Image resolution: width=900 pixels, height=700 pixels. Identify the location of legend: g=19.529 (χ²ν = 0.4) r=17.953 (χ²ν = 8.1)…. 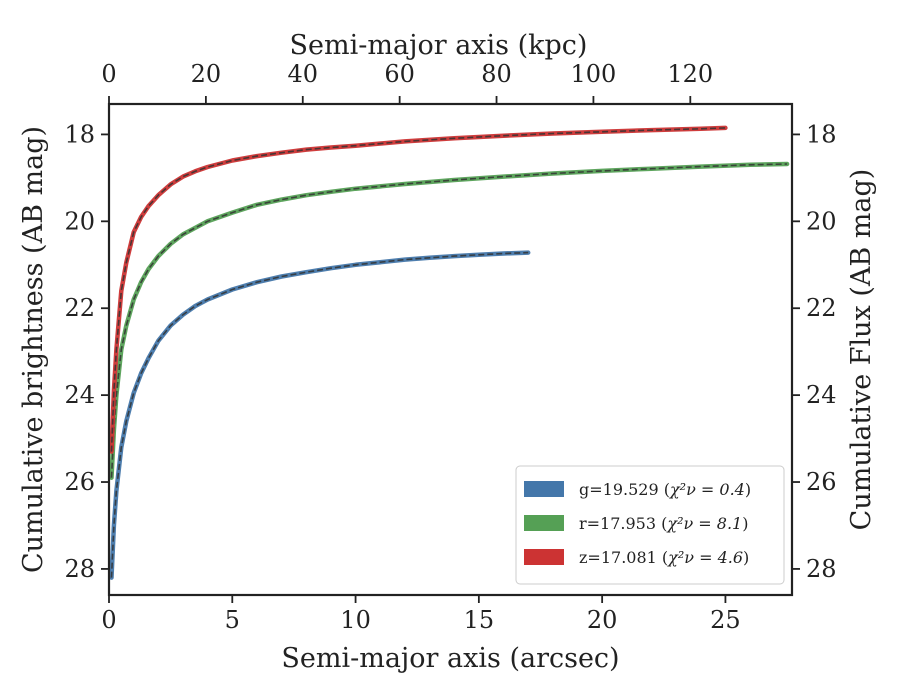
(650, 525).